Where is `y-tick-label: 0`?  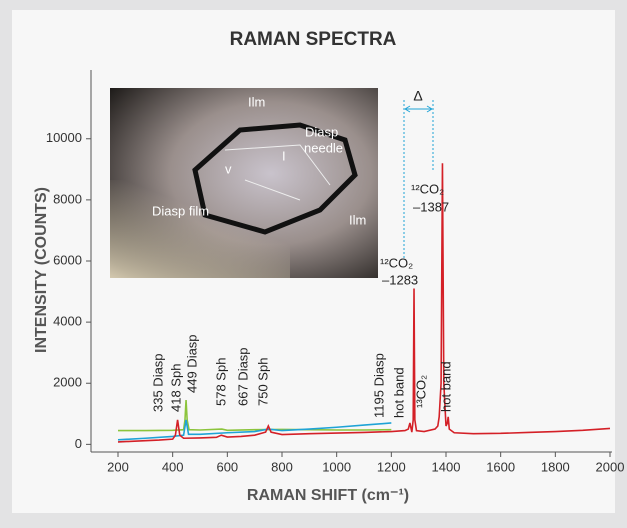
y-tick-label: 0 is located at coordinates (78, 443).